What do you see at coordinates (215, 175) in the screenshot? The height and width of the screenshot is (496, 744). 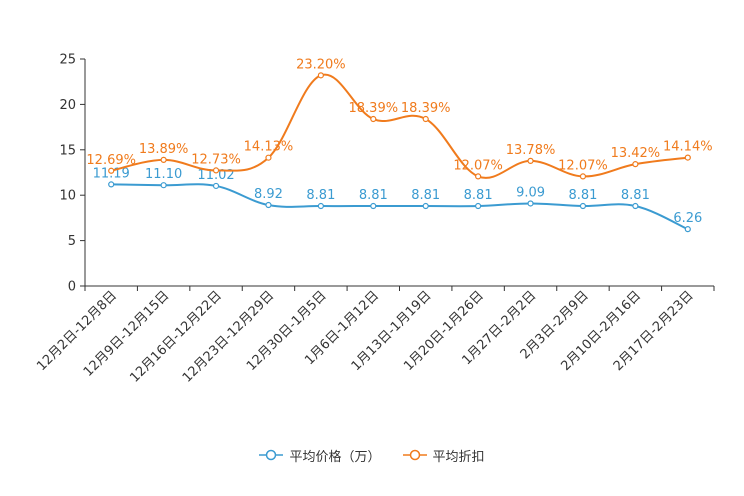 I see `series-0-data-label: 11.02` at bounding box center [215, 175].